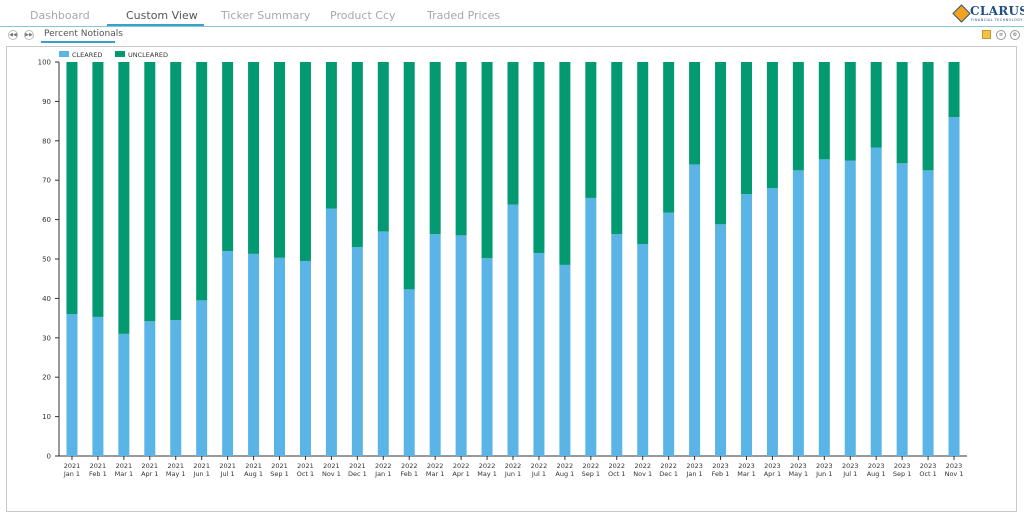 The height and width of the screenshot is (518, 1024). I want to click on x-tick-label-date: Mar 1, so click(124, 474).